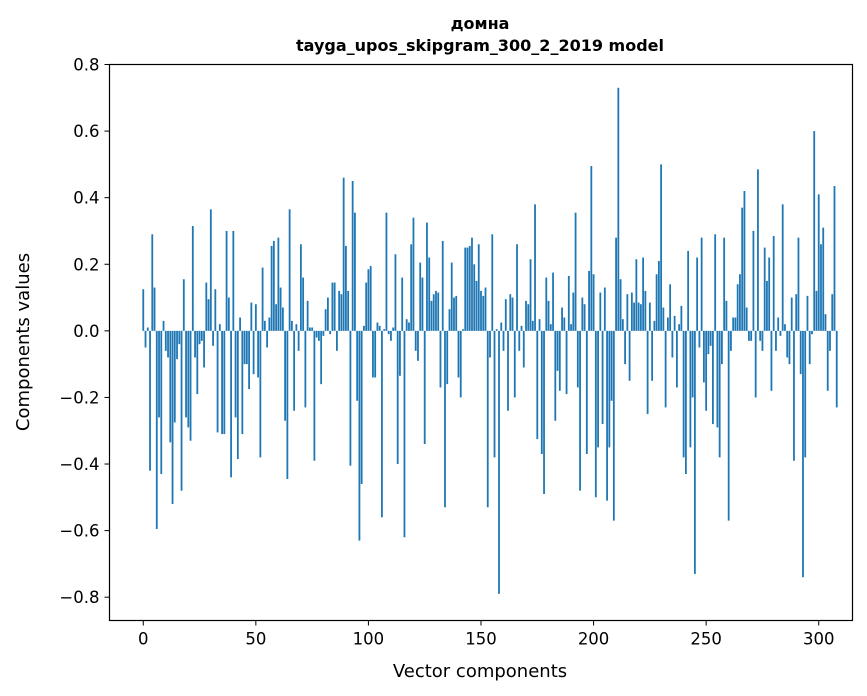 This screenshot has height=696, width=867. Describe the element at coordinates (86, 198) in the screenshot. I see `y-tick-label: 0.4` at that location.